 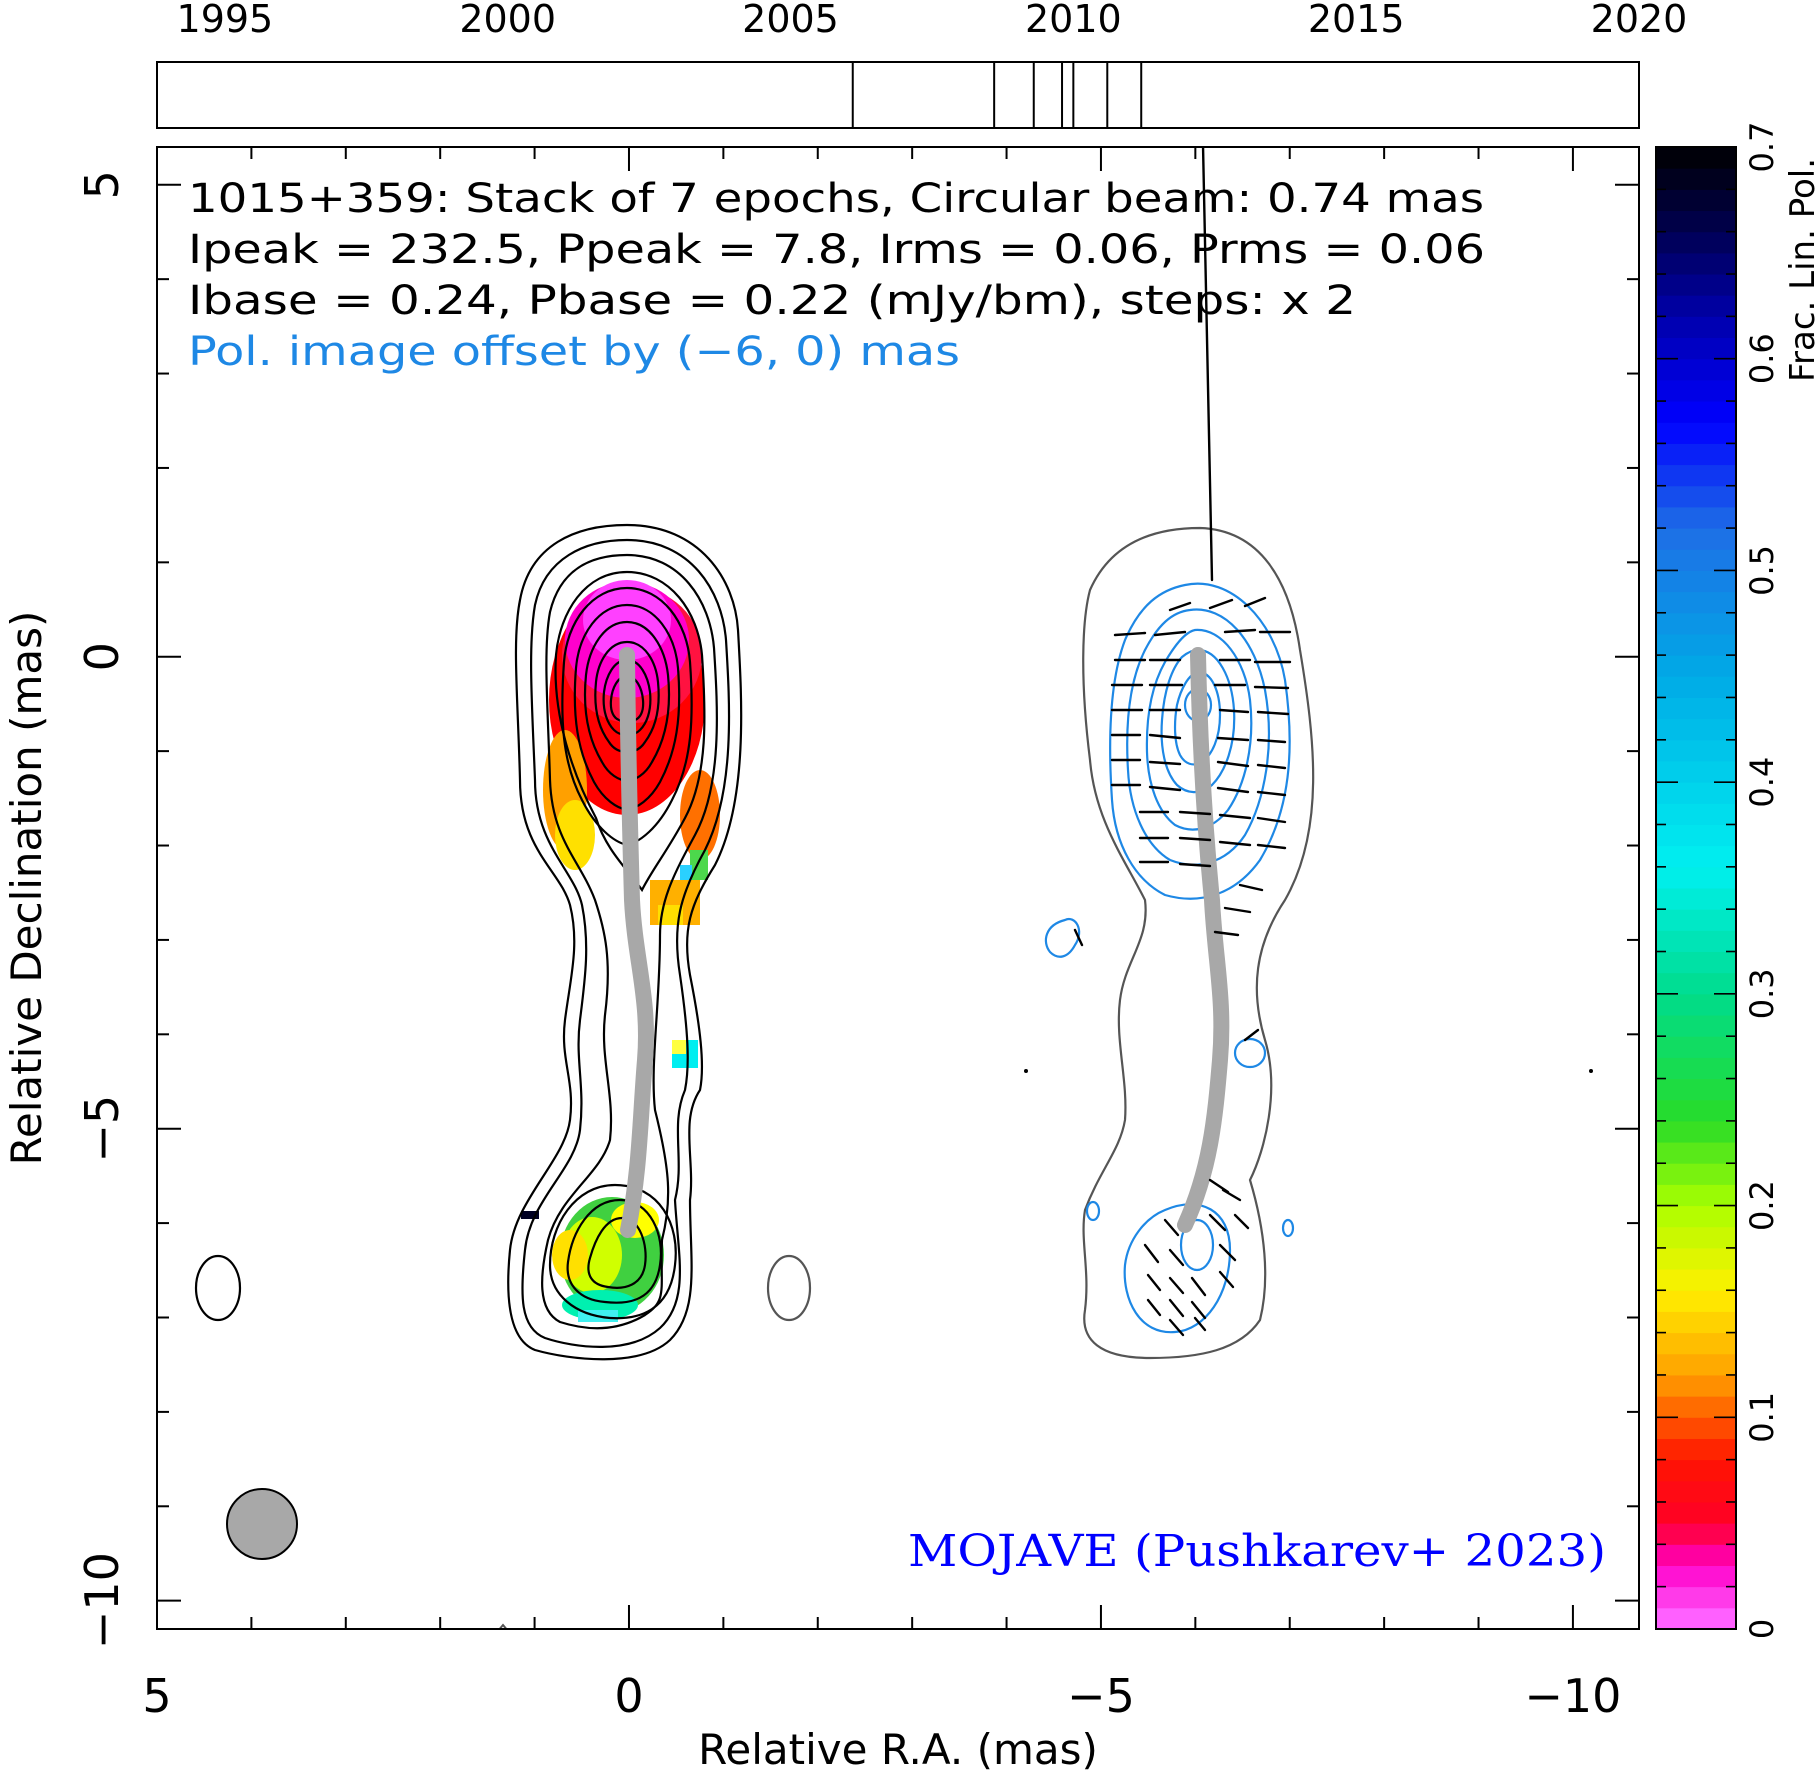 What do you see at coordinates (1203, 940) in the screenshot?
I see `jet-ridgeline-pol` at bounding box center [1203, 940].